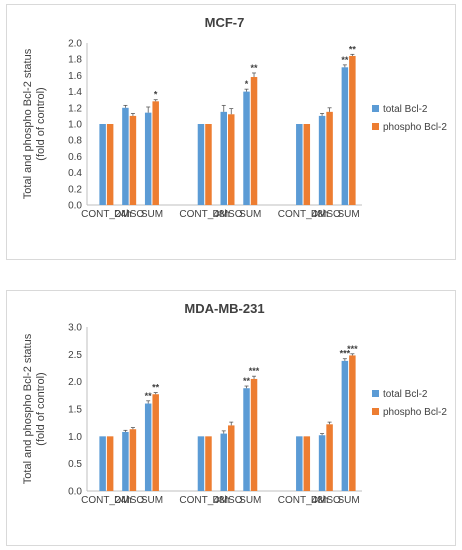 This screenshot has width=462, height=550. What do you see at coordinates (75, 464) in the screenshot?
I see `y-tick-label: 0.5` at bounding box center [75, 464].